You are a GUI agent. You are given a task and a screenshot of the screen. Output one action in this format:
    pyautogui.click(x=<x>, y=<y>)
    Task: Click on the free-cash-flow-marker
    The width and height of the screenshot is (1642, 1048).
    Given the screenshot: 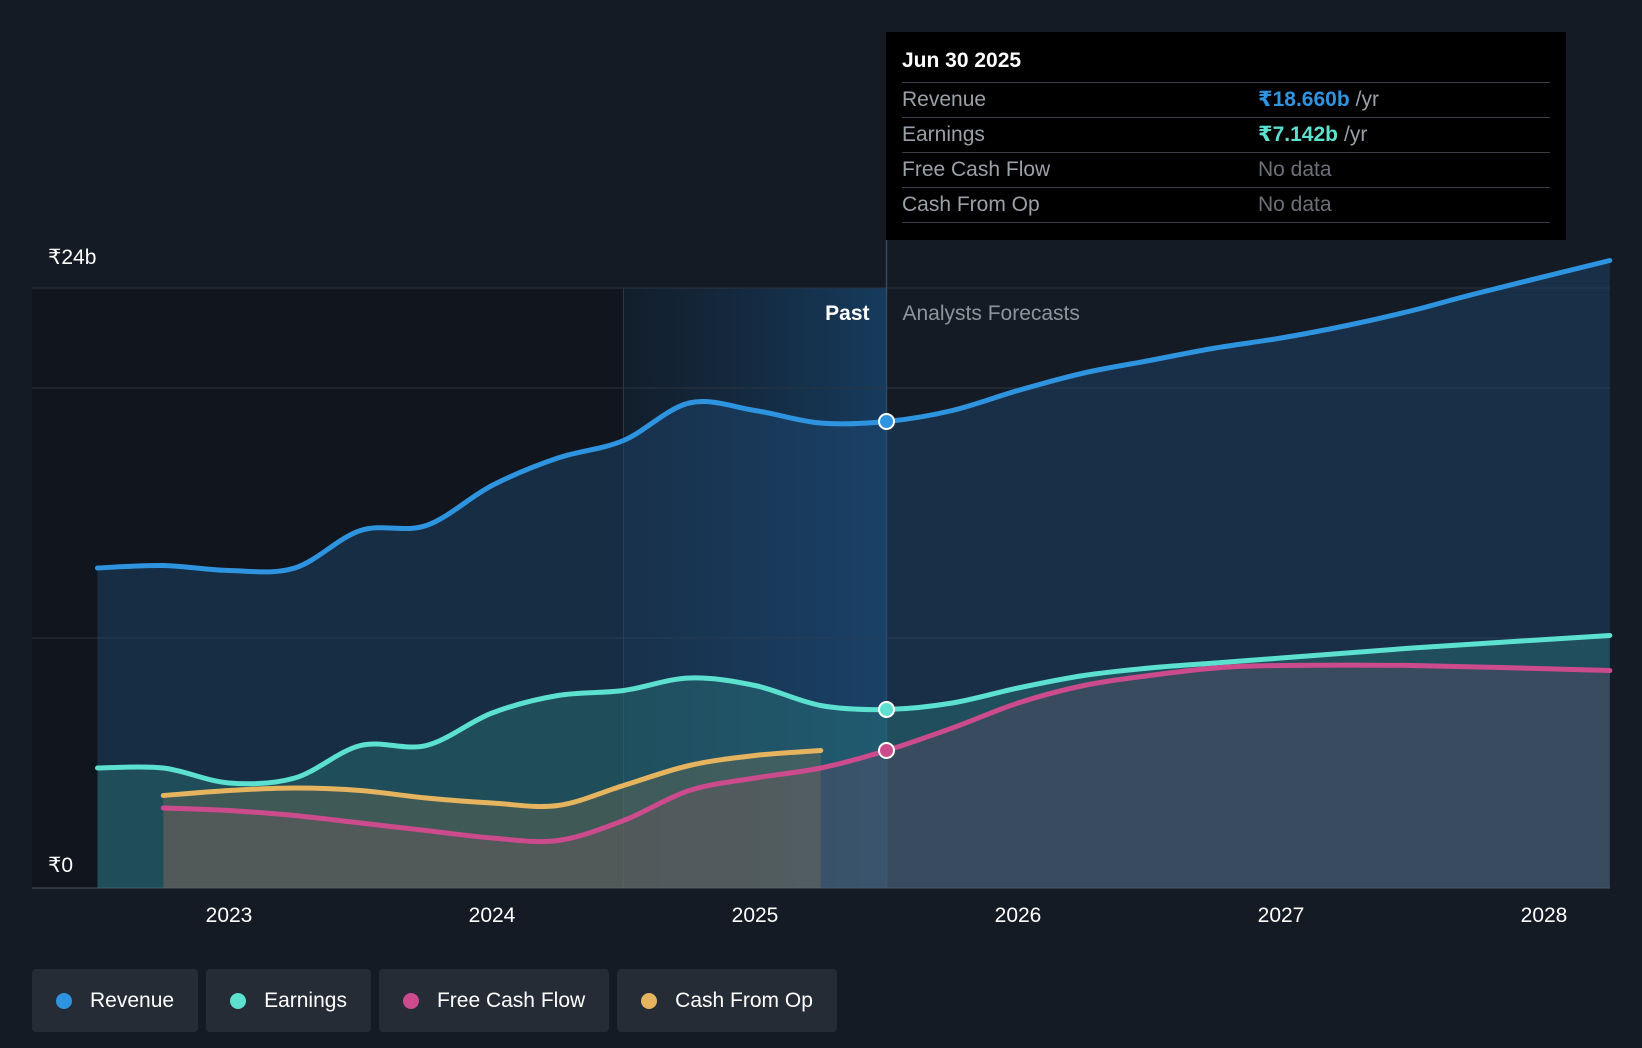 What is the action you would take?
    pyautogui.click(x=886, y=750)
    